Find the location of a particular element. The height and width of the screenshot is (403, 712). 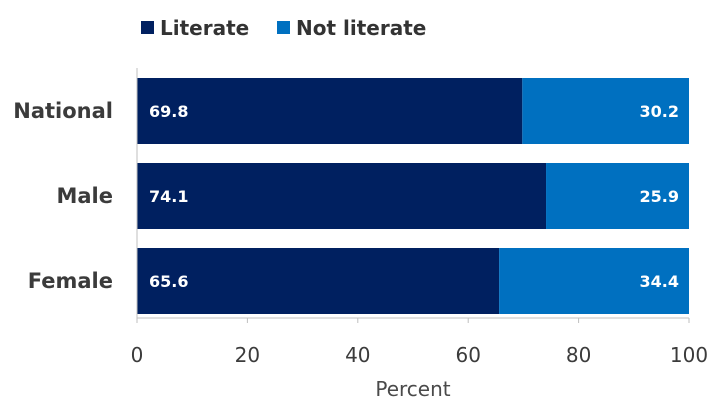

data-label-female-not-literate: 34.4 is located at coordinates (659, 281).